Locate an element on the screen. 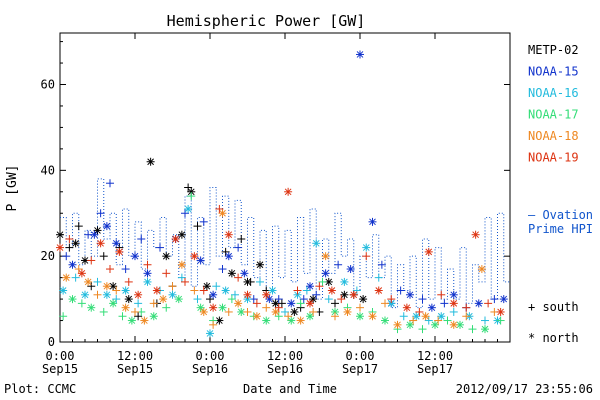 This screenshot has width=600, height=400. legend-entry: NOAA-15 is located at coordinates (553, 72).